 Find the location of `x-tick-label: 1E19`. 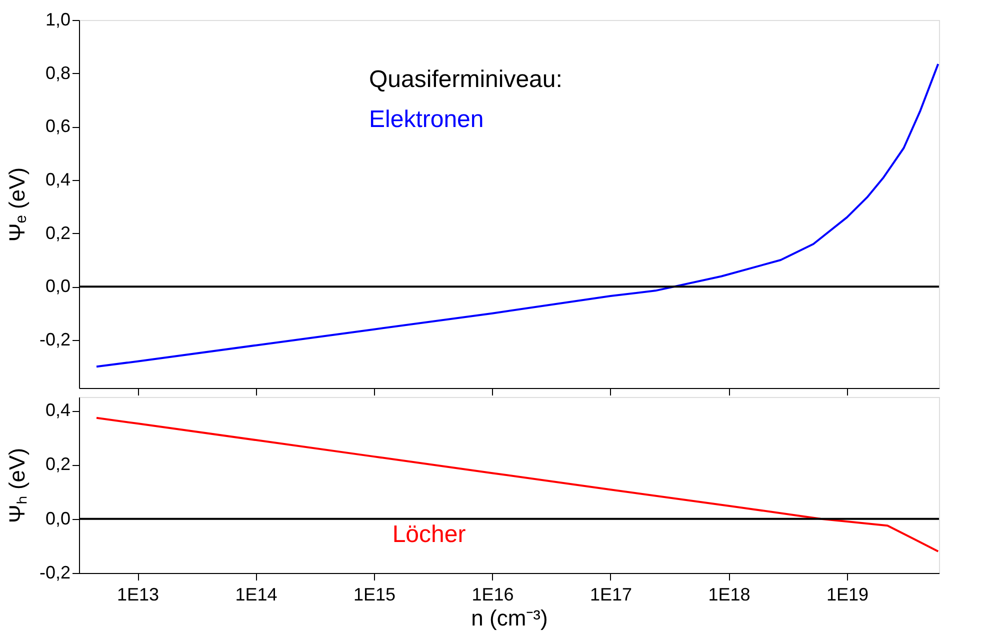

x-tick-label: 1E19 is located at coordinates (847, 594).